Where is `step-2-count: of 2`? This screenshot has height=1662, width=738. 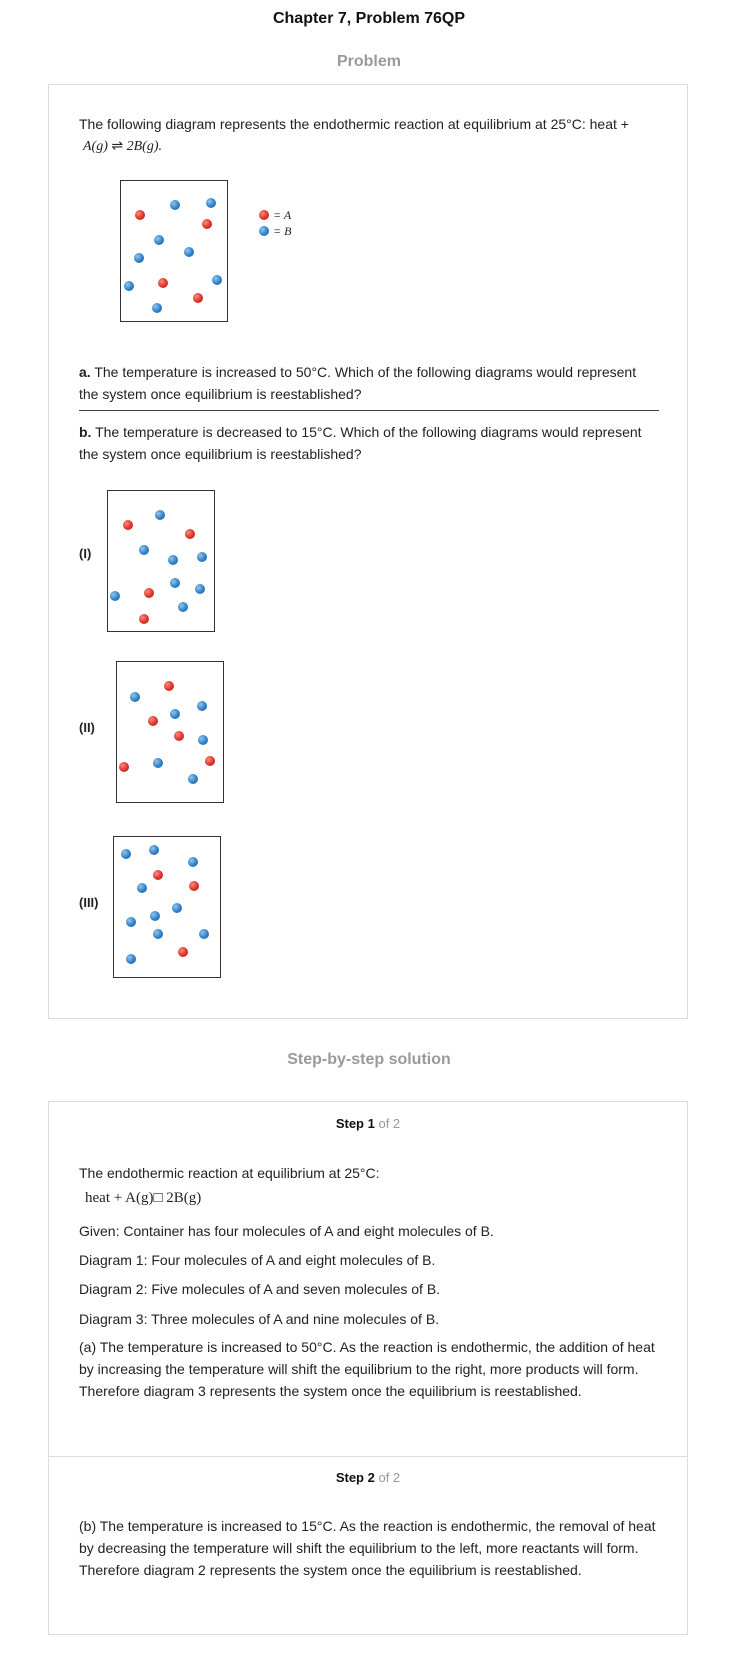
step-2-count: of 2 is located at coordinates (389, 1477).